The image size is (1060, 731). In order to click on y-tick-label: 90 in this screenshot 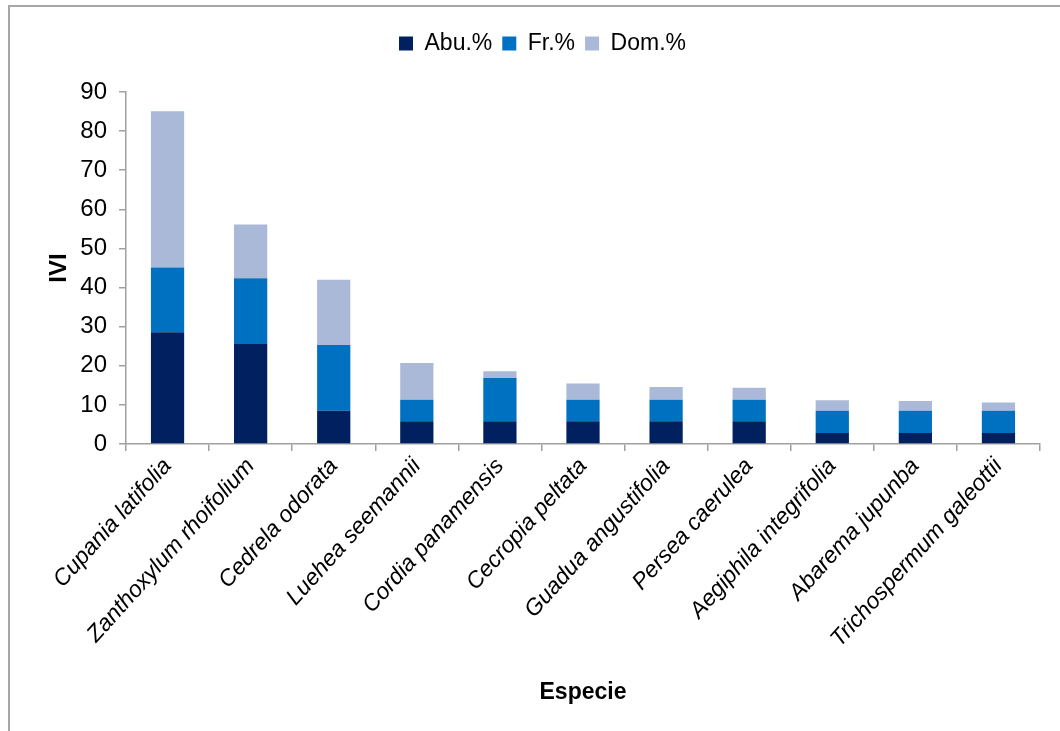, I will do `click(93, 90)`.